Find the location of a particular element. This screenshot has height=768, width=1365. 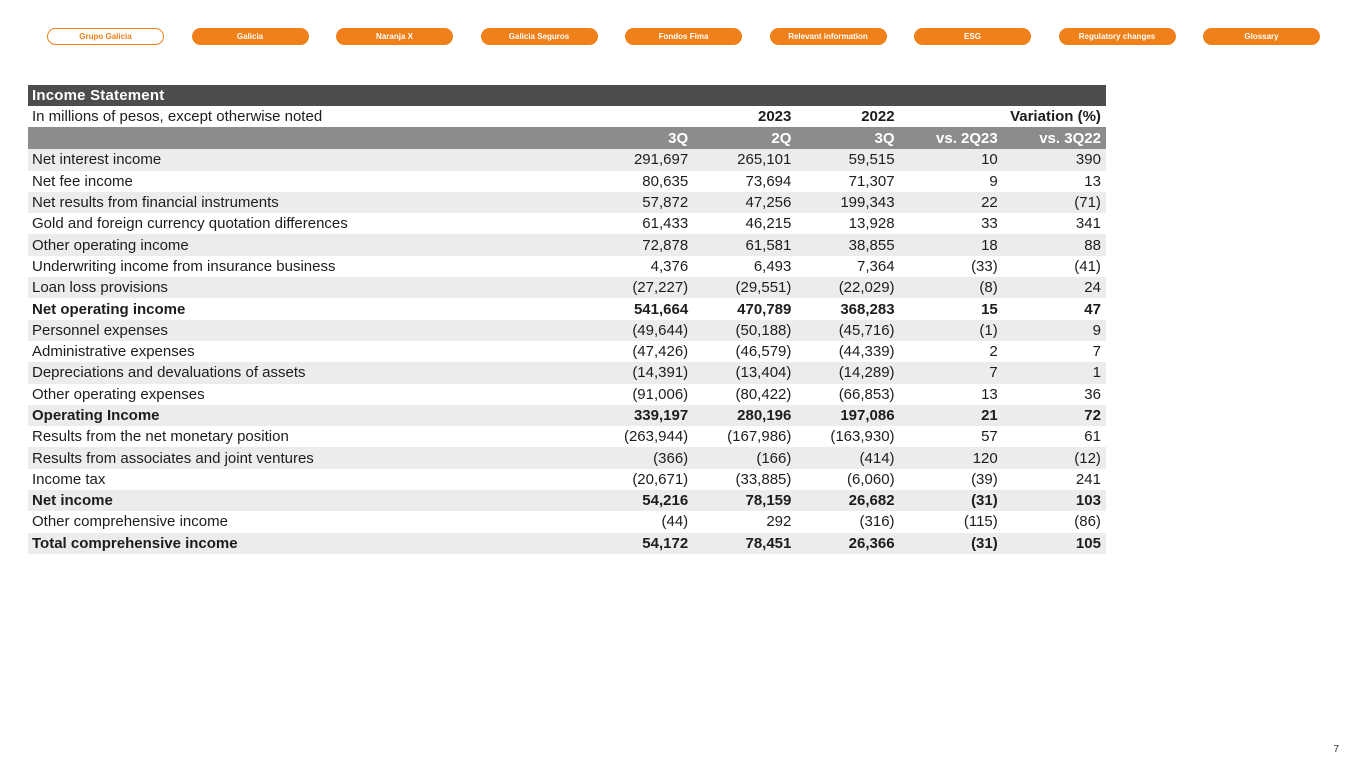

row-value: 54,216 is located at coordinates (665, 501).